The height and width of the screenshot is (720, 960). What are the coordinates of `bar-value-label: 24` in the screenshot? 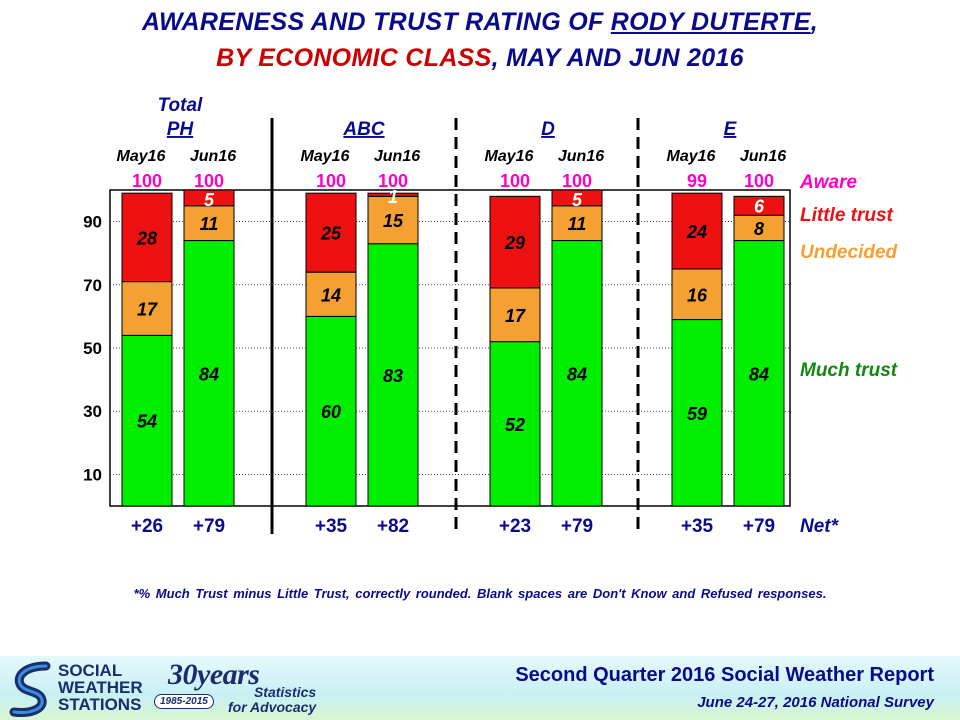 It's located at (696, 232).